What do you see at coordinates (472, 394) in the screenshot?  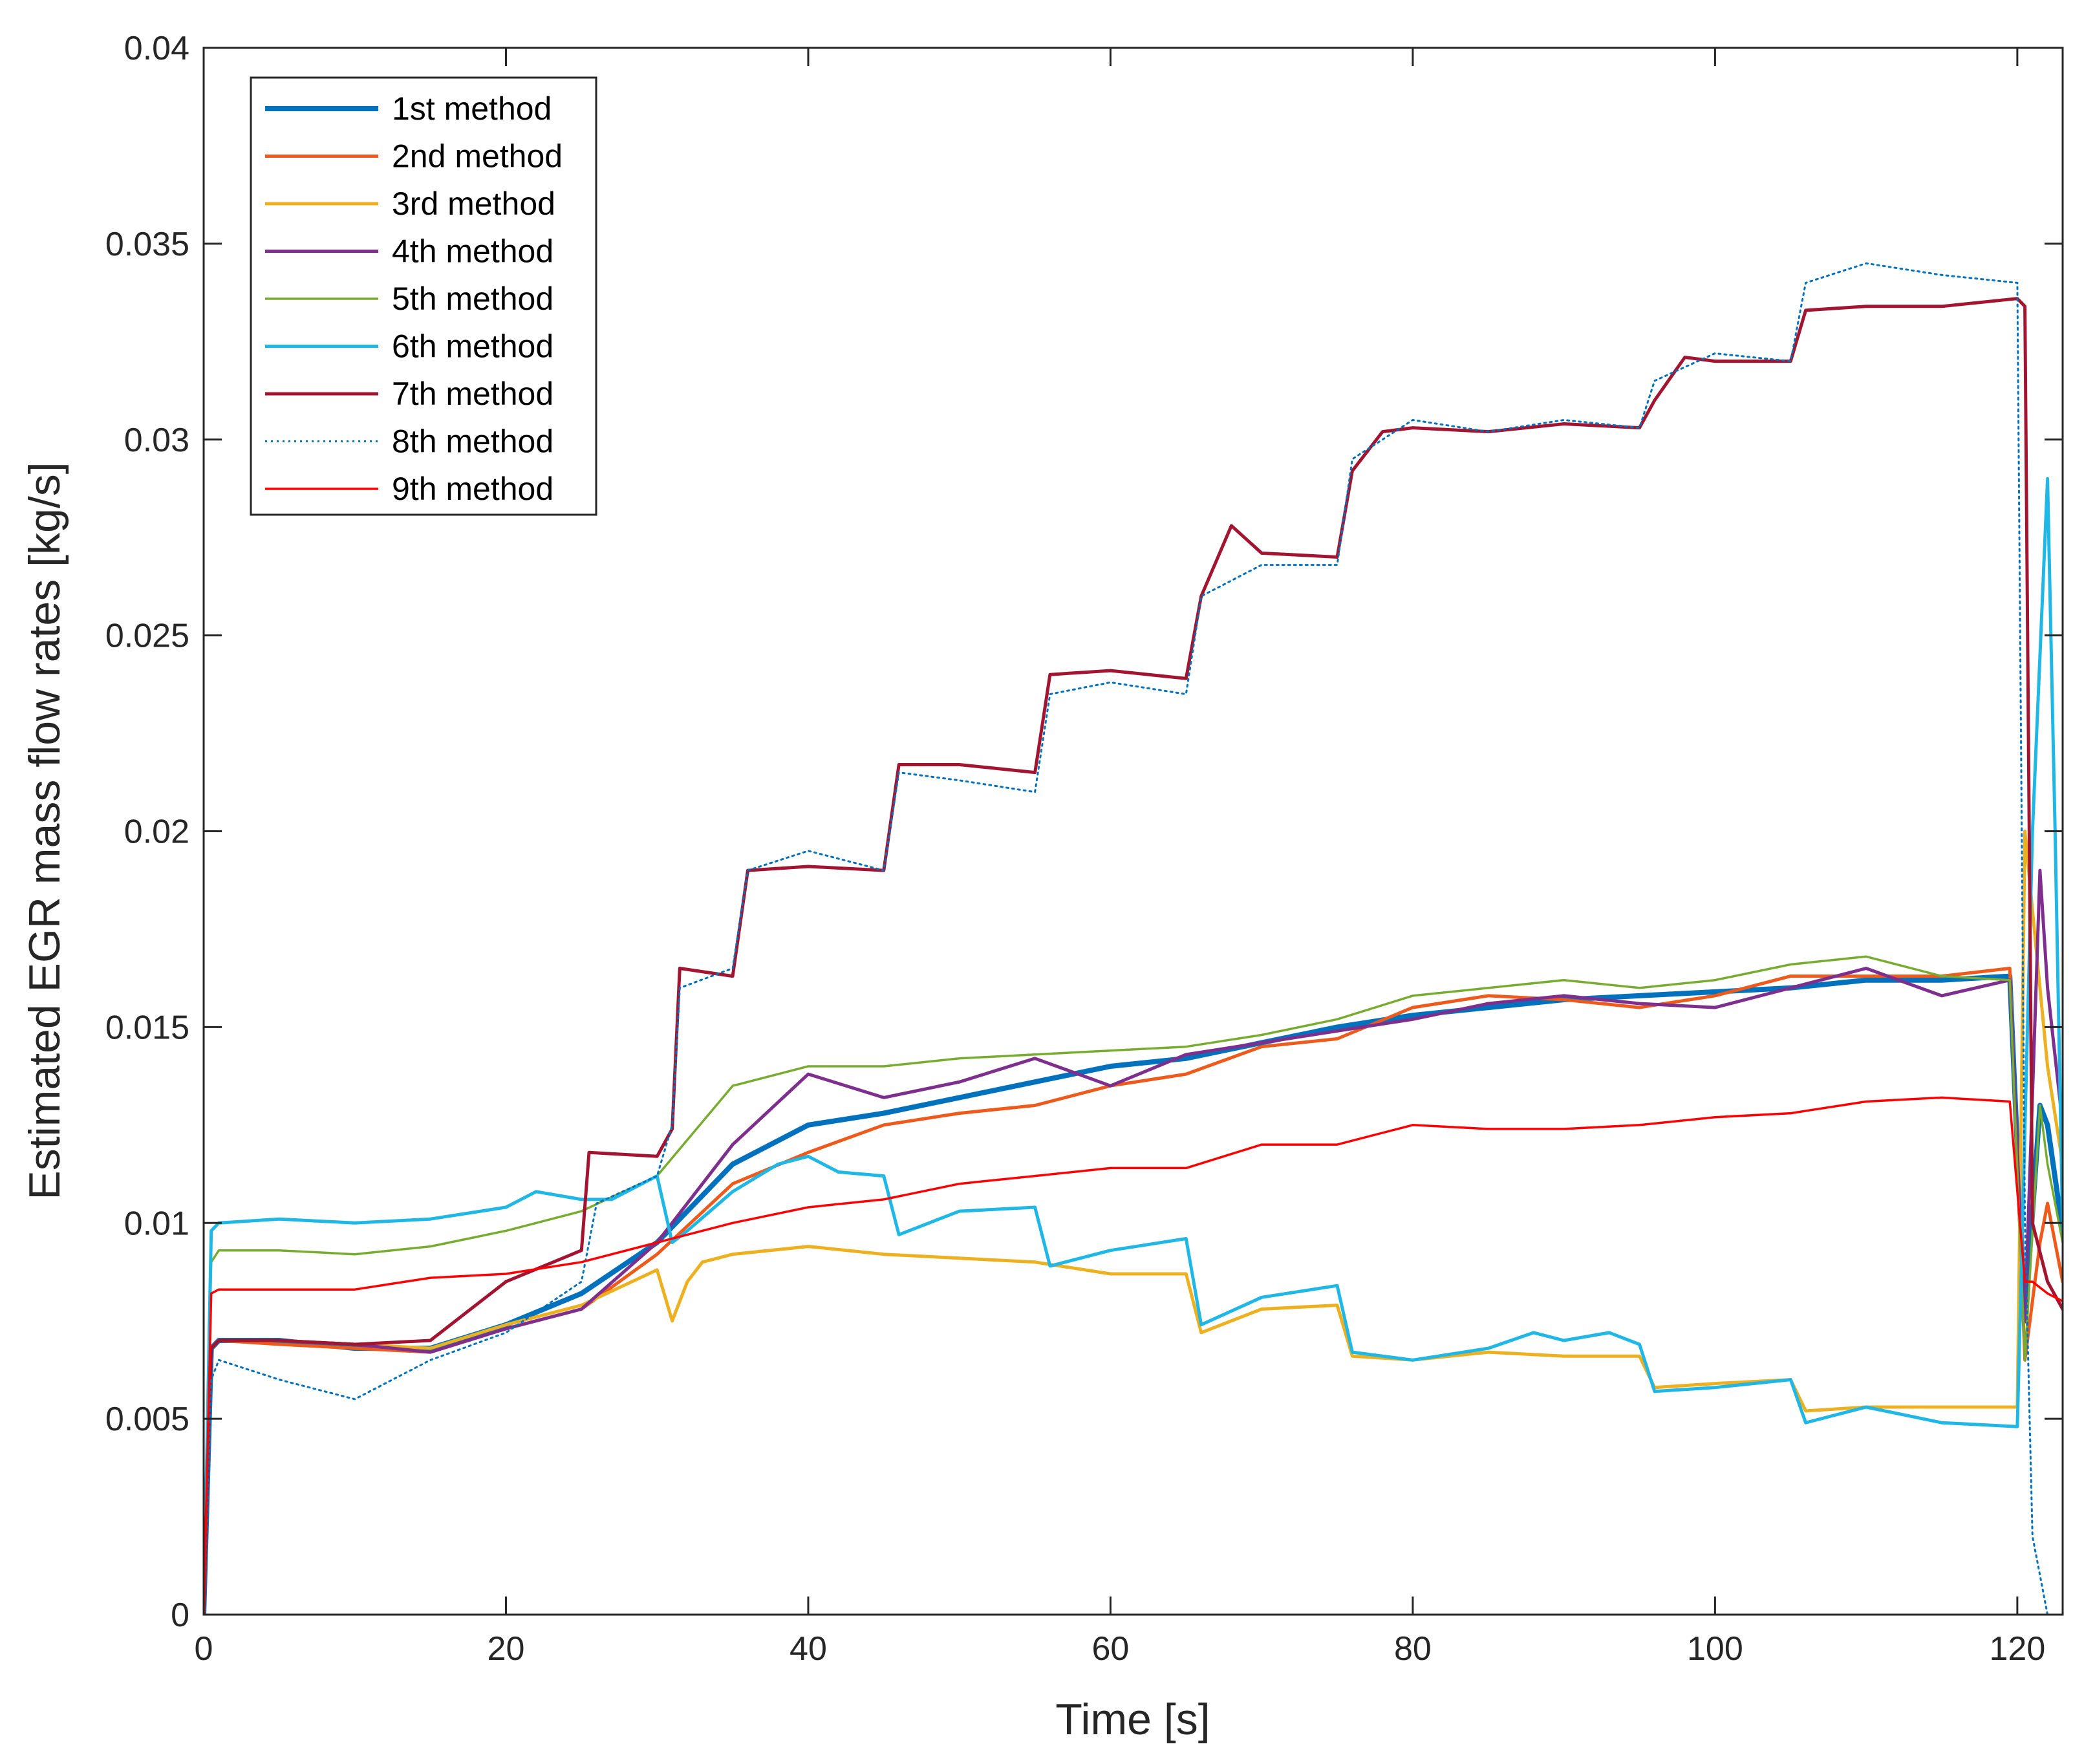 I see `legend-label: 7th method` at bounding box center [472, 394].